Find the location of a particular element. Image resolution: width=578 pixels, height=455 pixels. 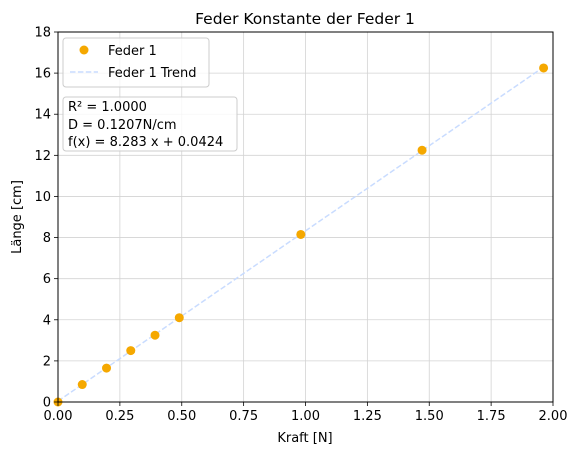

y-tick-label: 4 is located at coordinates (47, 320).